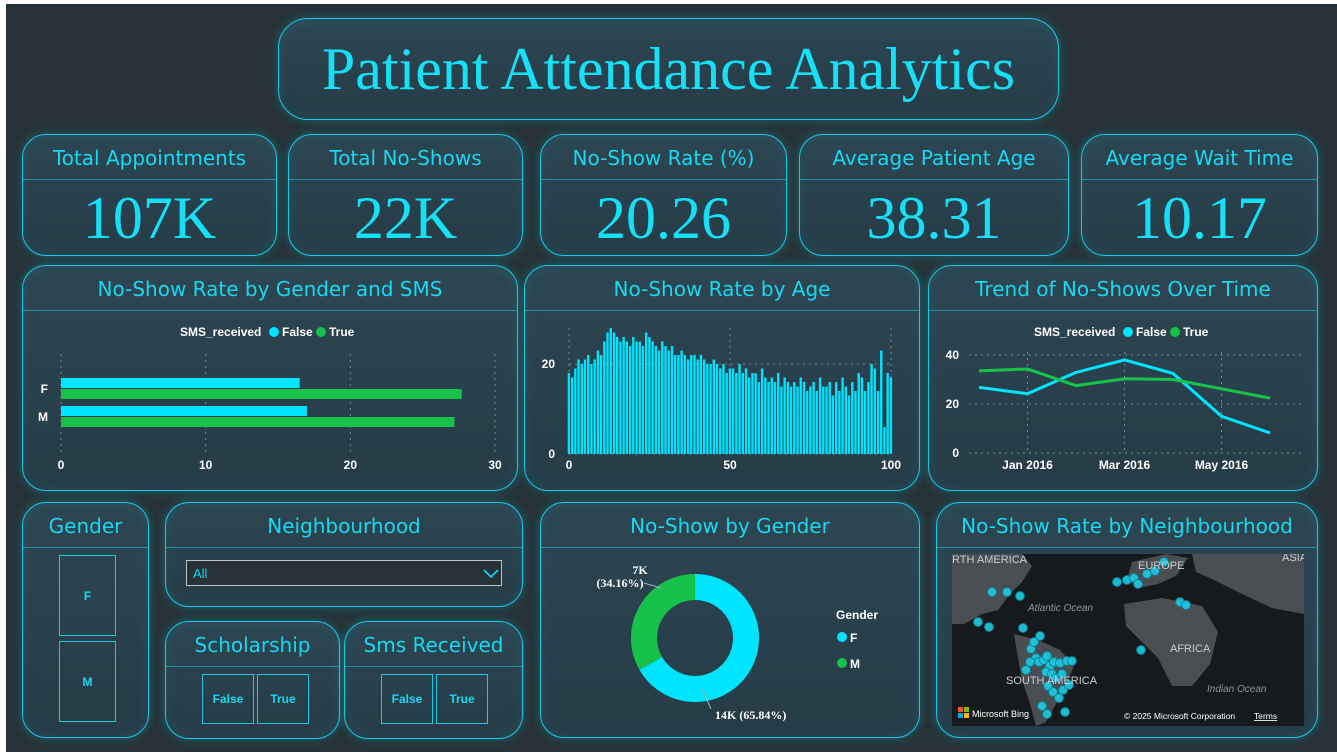 The image size is (1337, 752). Describe the element at coordinates (842, 663) in the screenshot. I see `legend-dot-m` at that location.